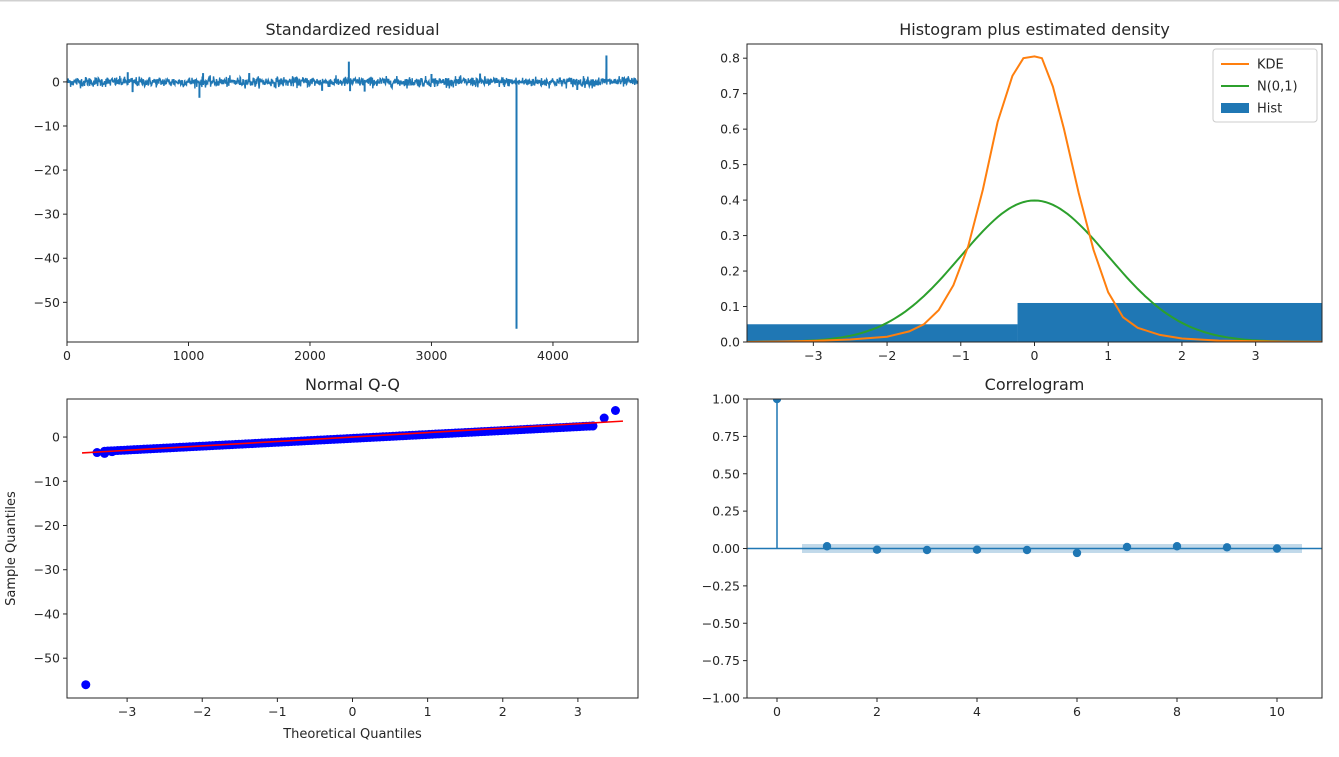 The width and height of the screenshot is (1339, 757). Describe the element at coordinates (1077, 711) in the screenshot. I see `x-tick-label: 6` at that location.